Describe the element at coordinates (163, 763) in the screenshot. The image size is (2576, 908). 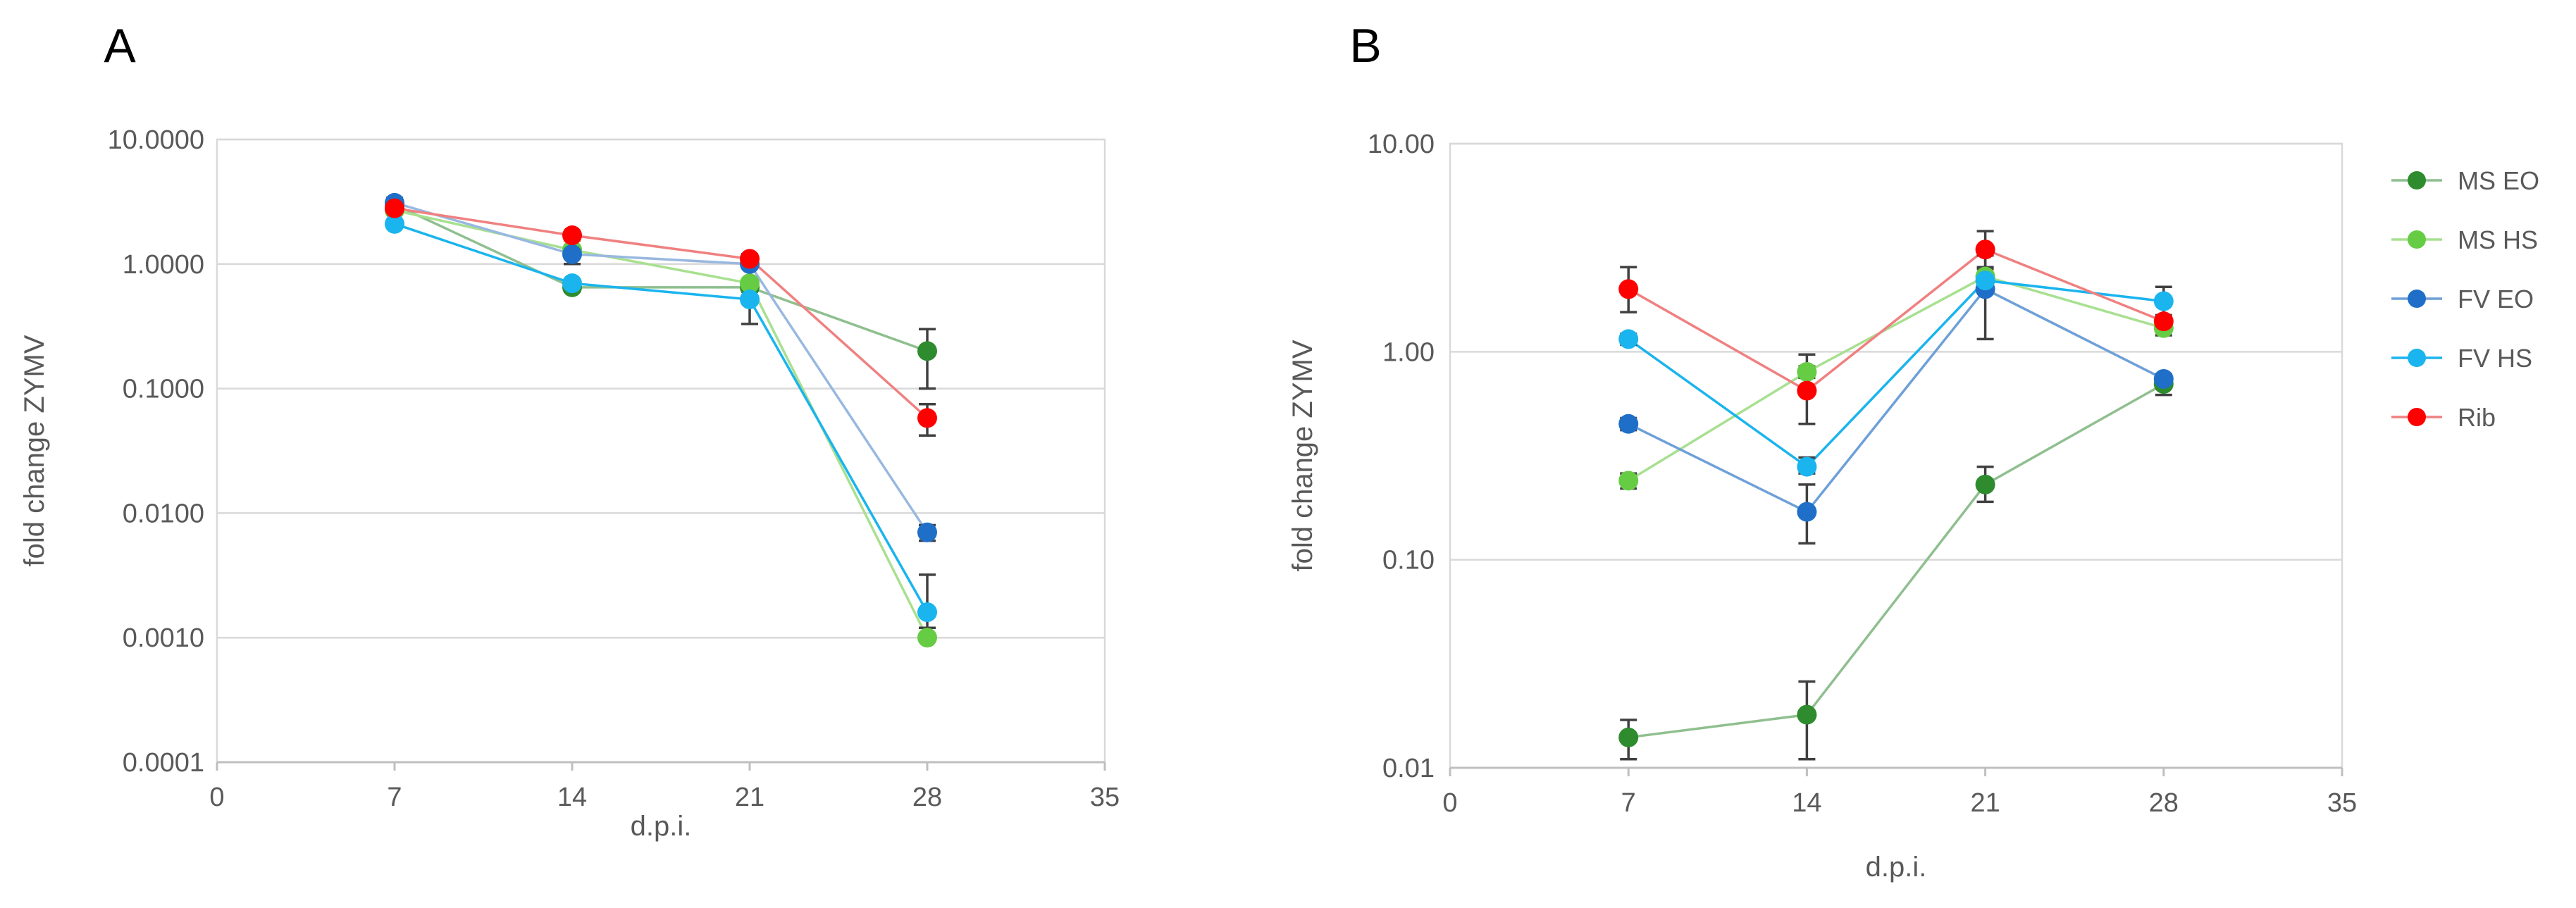
I see `y-tick-label: 0.0001` at that location.